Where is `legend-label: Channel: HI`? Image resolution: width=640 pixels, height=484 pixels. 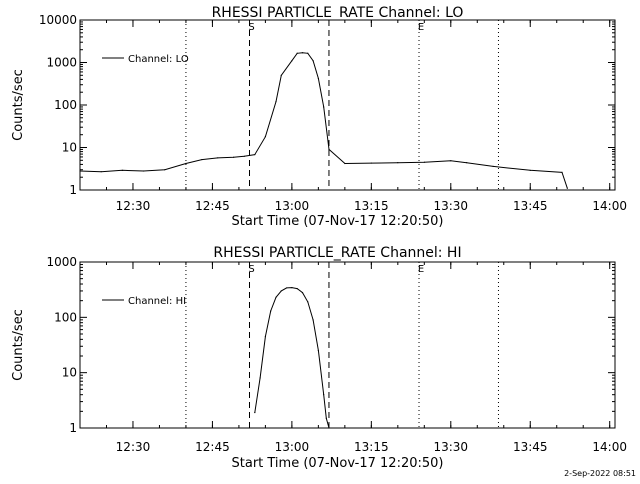 legend-label: Channel: HI is located at coordinates (157, 301).